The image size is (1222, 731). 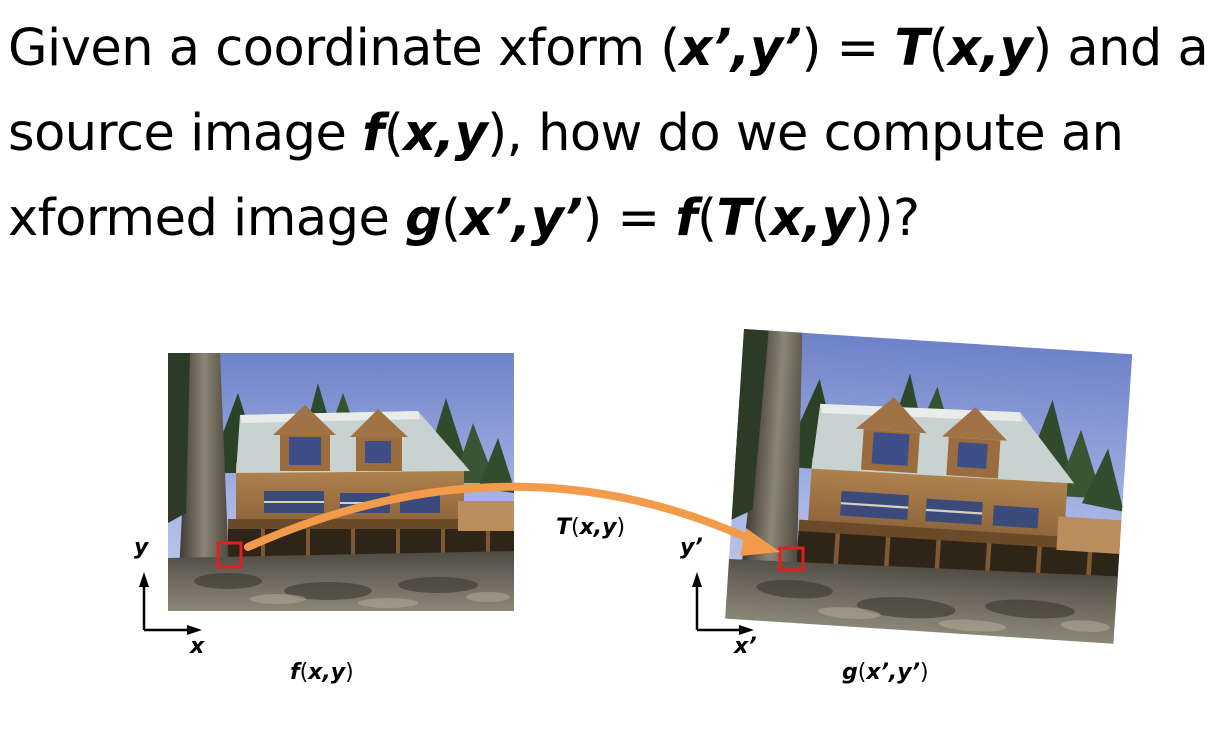 I want to click on transform-arrow, so click(x=500, y=516).